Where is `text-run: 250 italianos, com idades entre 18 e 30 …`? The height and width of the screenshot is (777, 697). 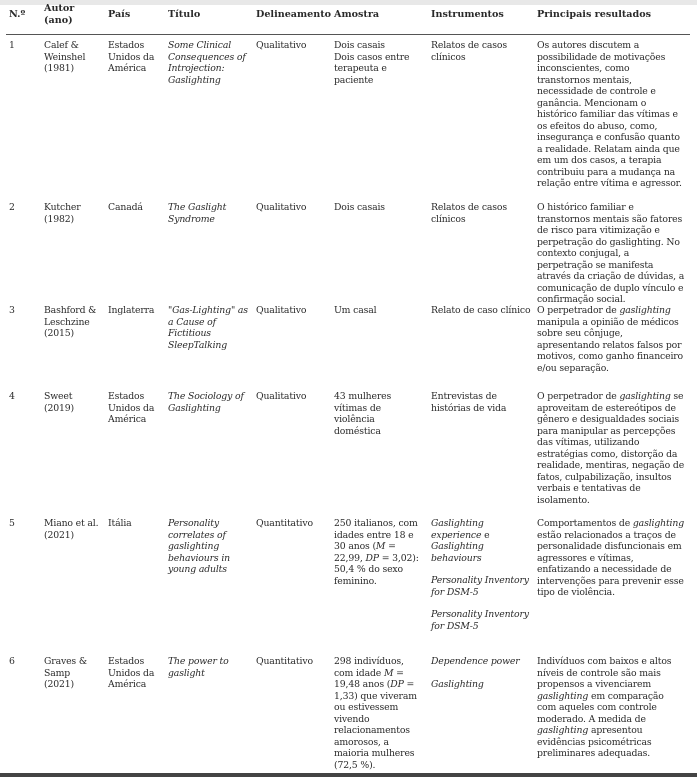
text-run: 250 italianos, com idades entre 18 e 30 … is located at coordinates (376, 535).